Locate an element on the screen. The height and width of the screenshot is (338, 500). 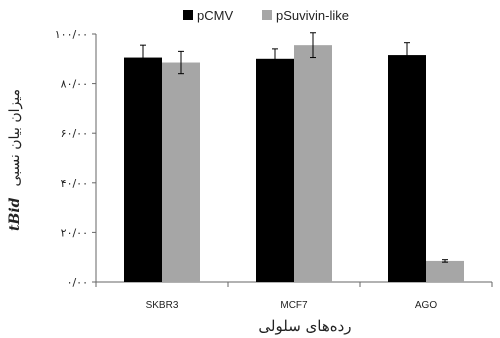
legend: pCMV pSuvivin-like is located at coordinates (266, 15).